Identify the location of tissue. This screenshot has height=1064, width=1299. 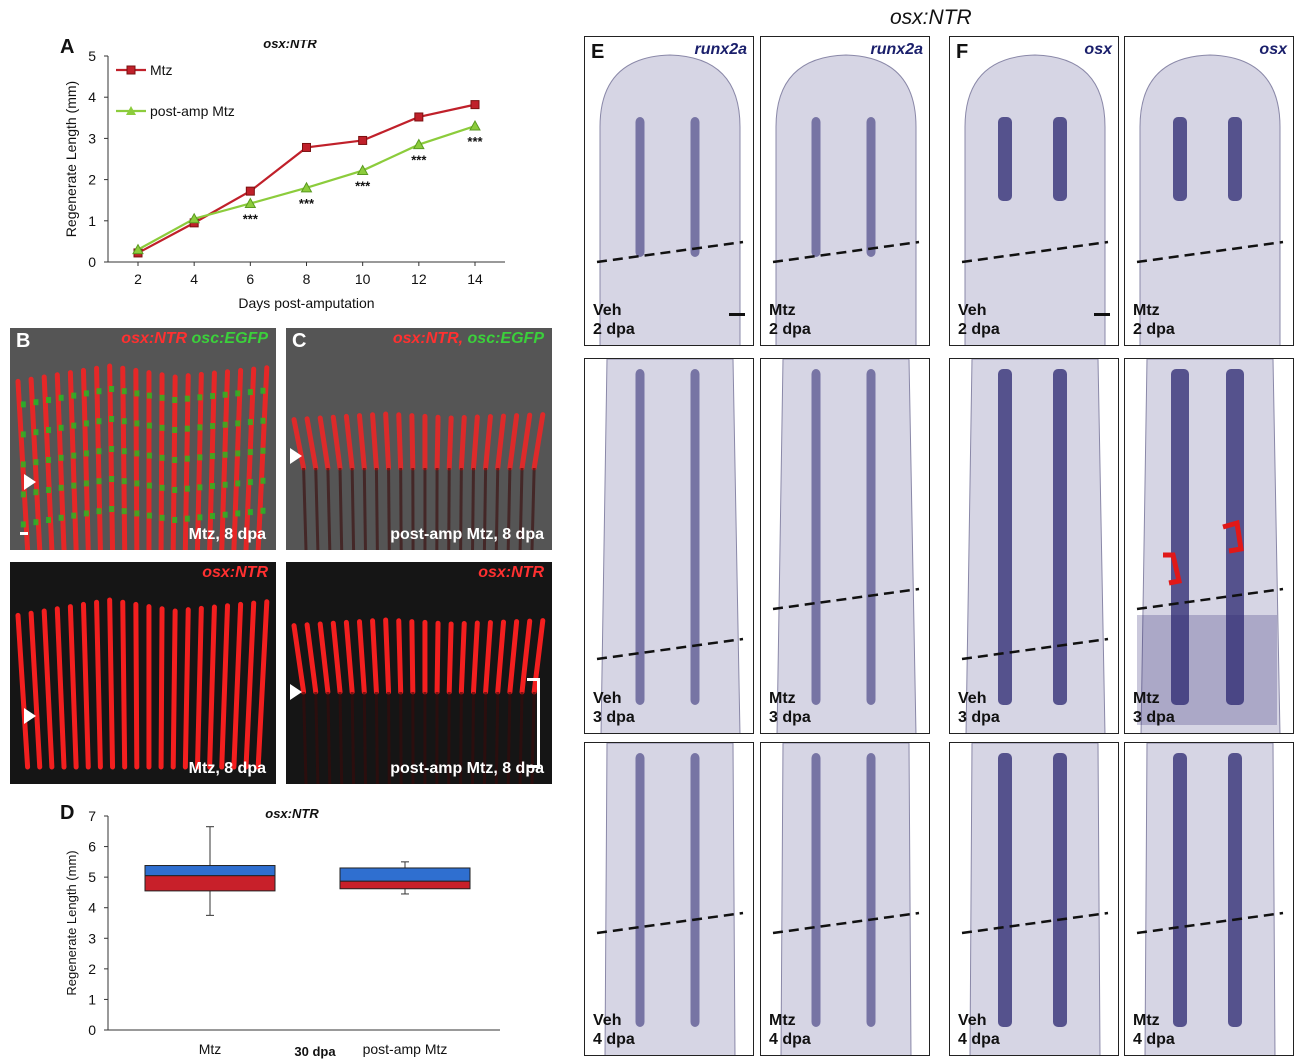
(670, 899).